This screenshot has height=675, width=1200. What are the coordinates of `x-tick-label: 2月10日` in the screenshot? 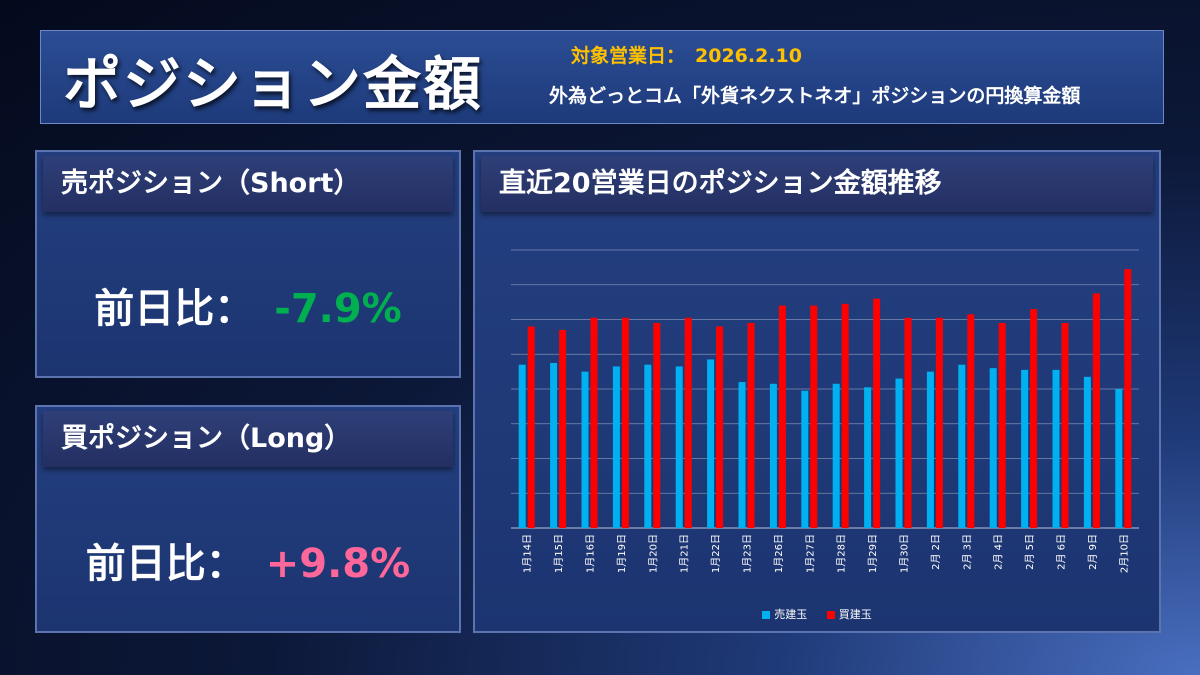 It's located at (1124, 553).